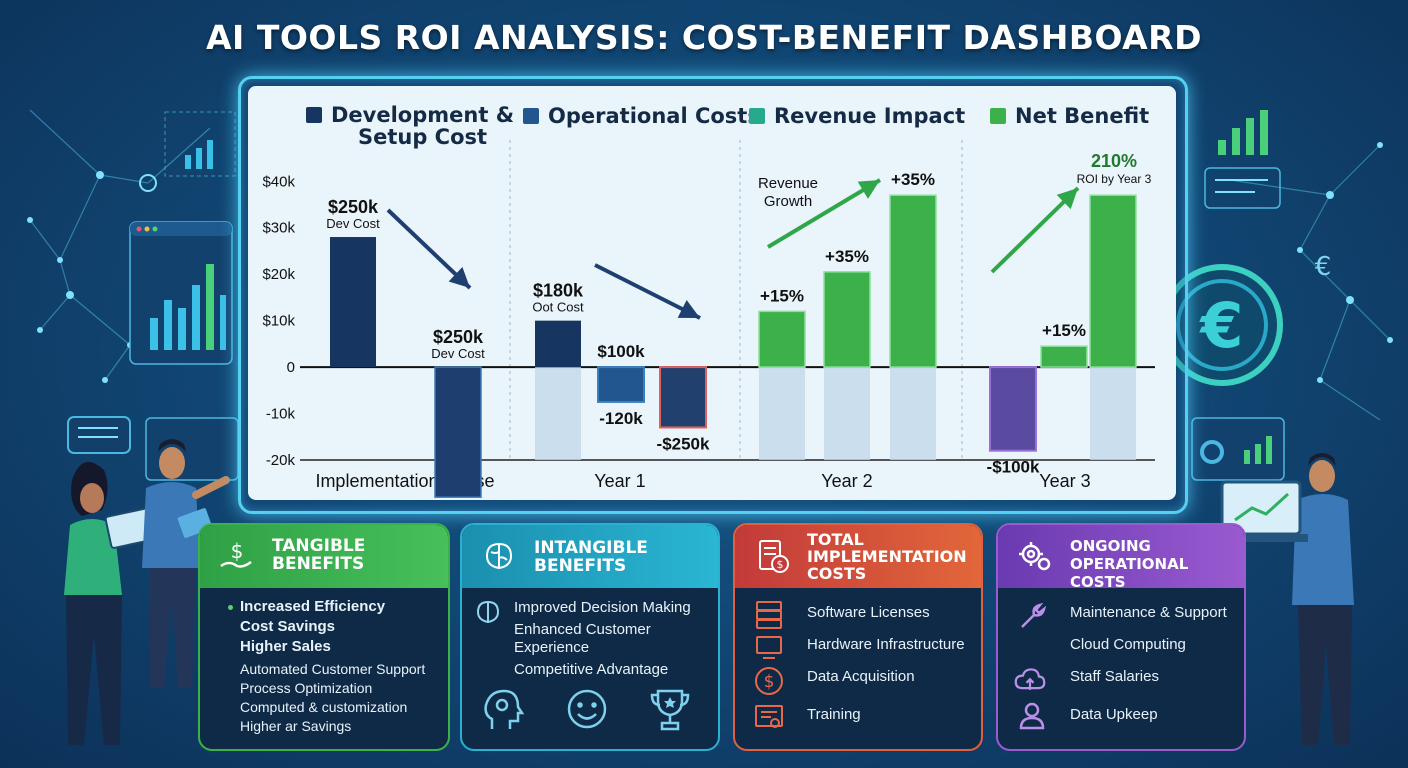 This screenshot has height=768, width=1408. I want to click on man-figure-left, so click(186, 563).